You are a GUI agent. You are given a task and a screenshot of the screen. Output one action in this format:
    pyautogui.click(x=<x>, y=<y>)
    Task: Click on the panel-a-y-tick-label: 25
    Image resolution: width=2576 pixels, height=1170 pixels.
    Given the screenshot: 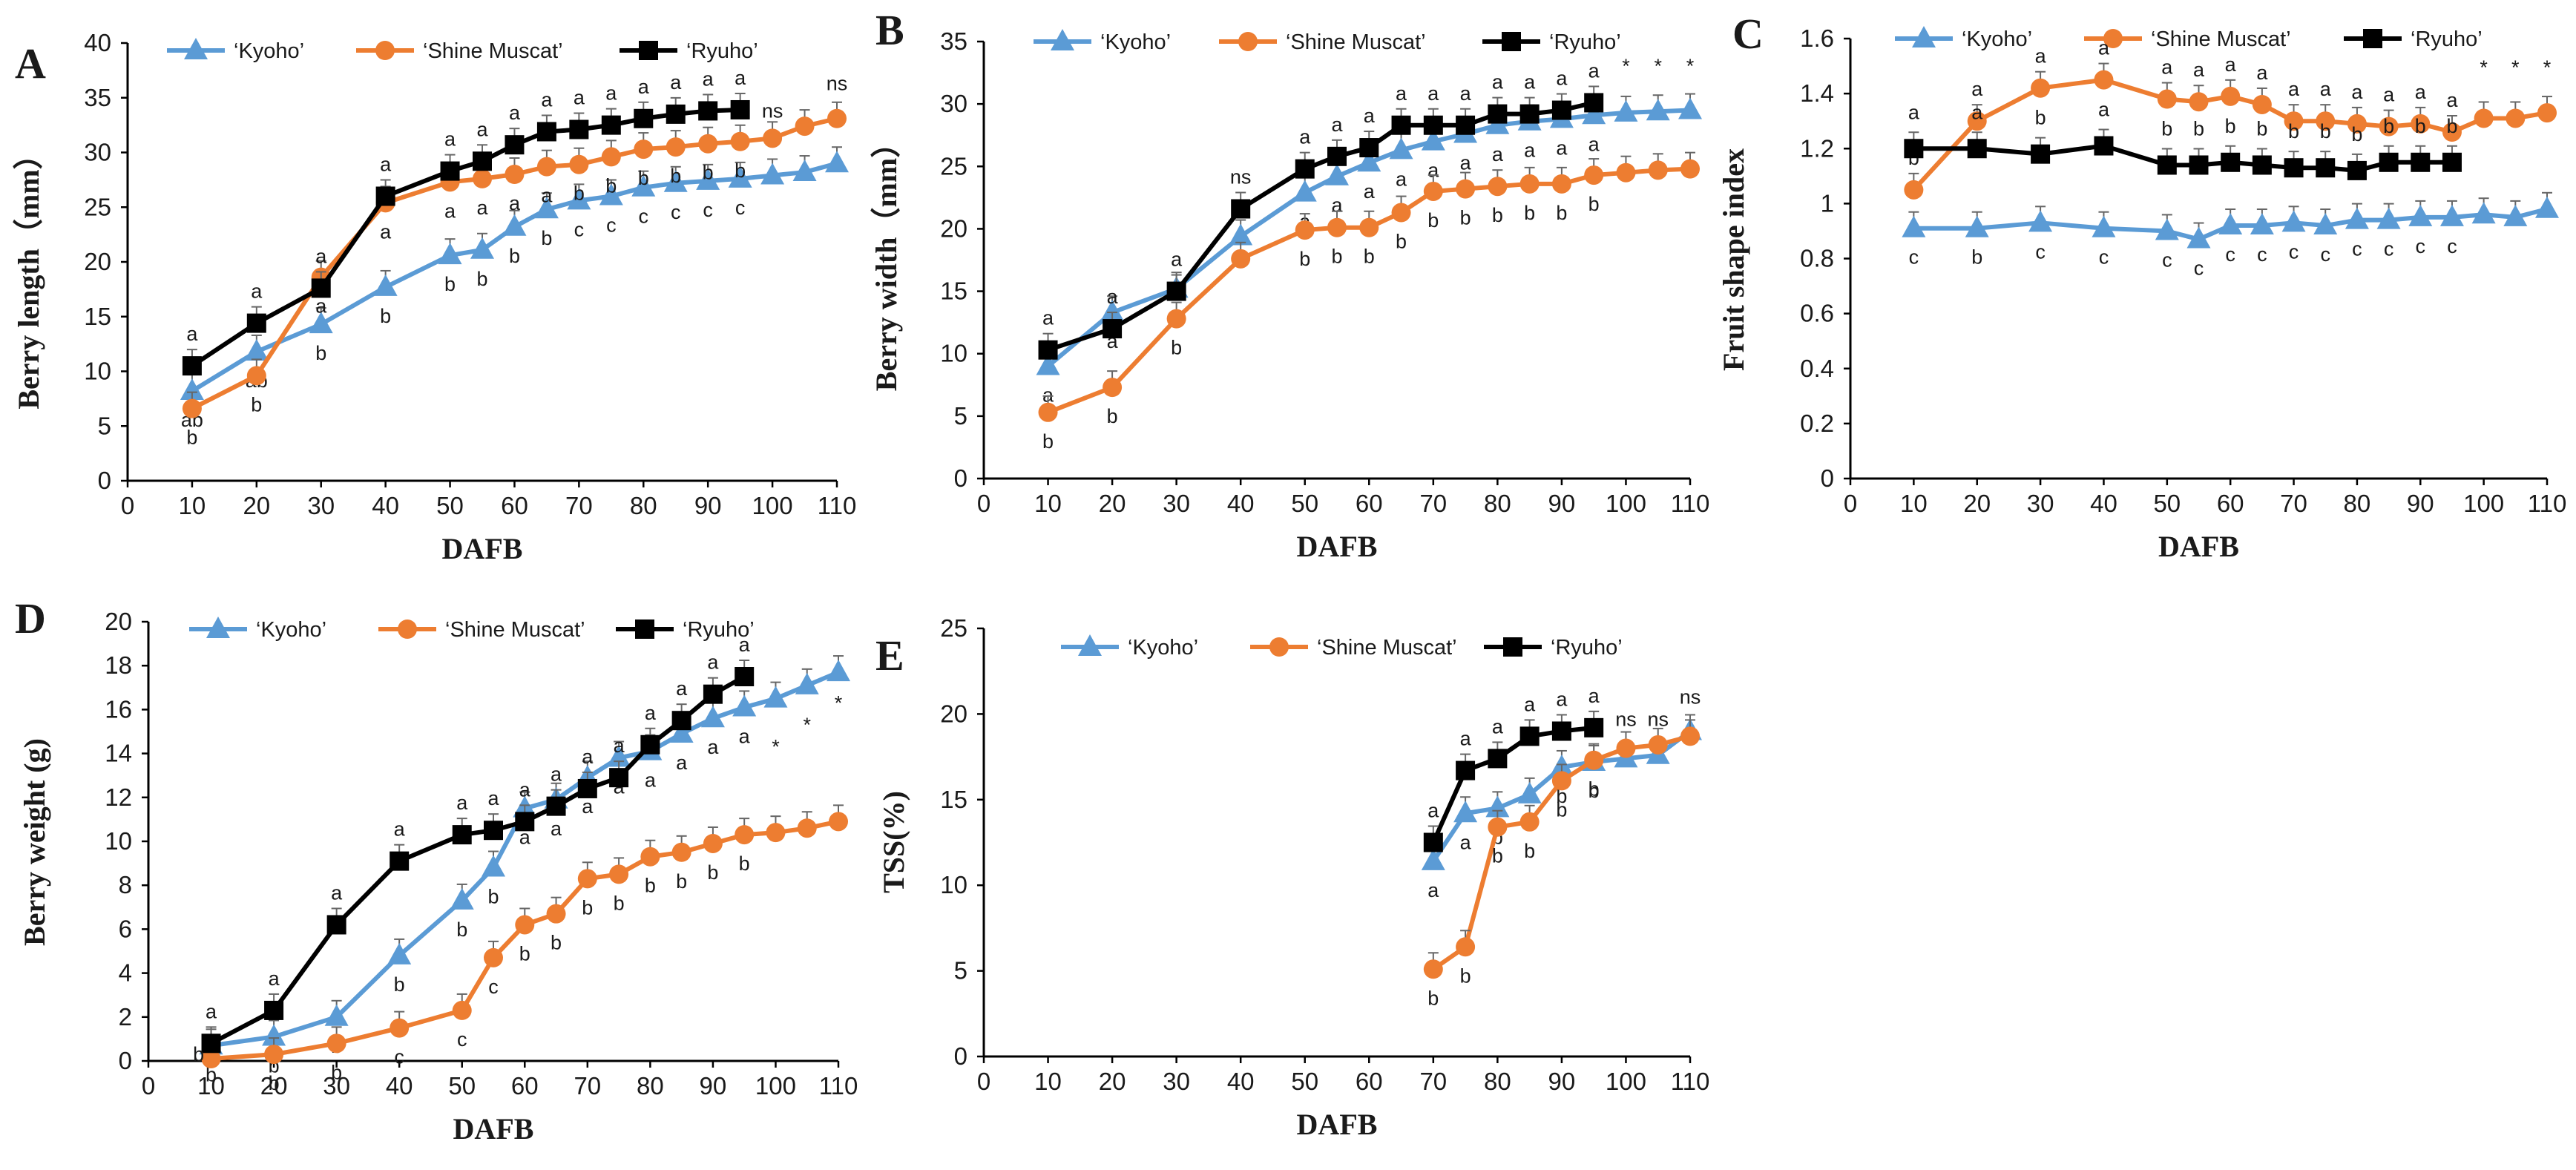 What is the action you would take?
    pyautogui.click(x=97, y=207)
    